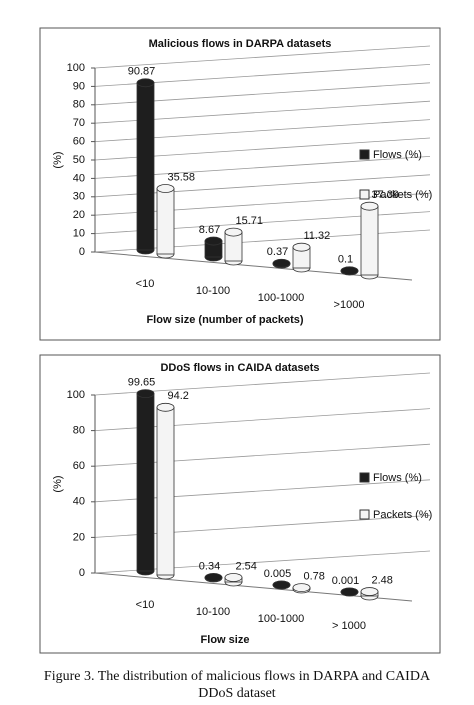 The width and height of the screenshot is (474, 705). What do you see at coordinates (240, 44) in the screenshot?
I see `chart-title: Malicious flows in DARPA datasets` at bounding box center [240, 44].